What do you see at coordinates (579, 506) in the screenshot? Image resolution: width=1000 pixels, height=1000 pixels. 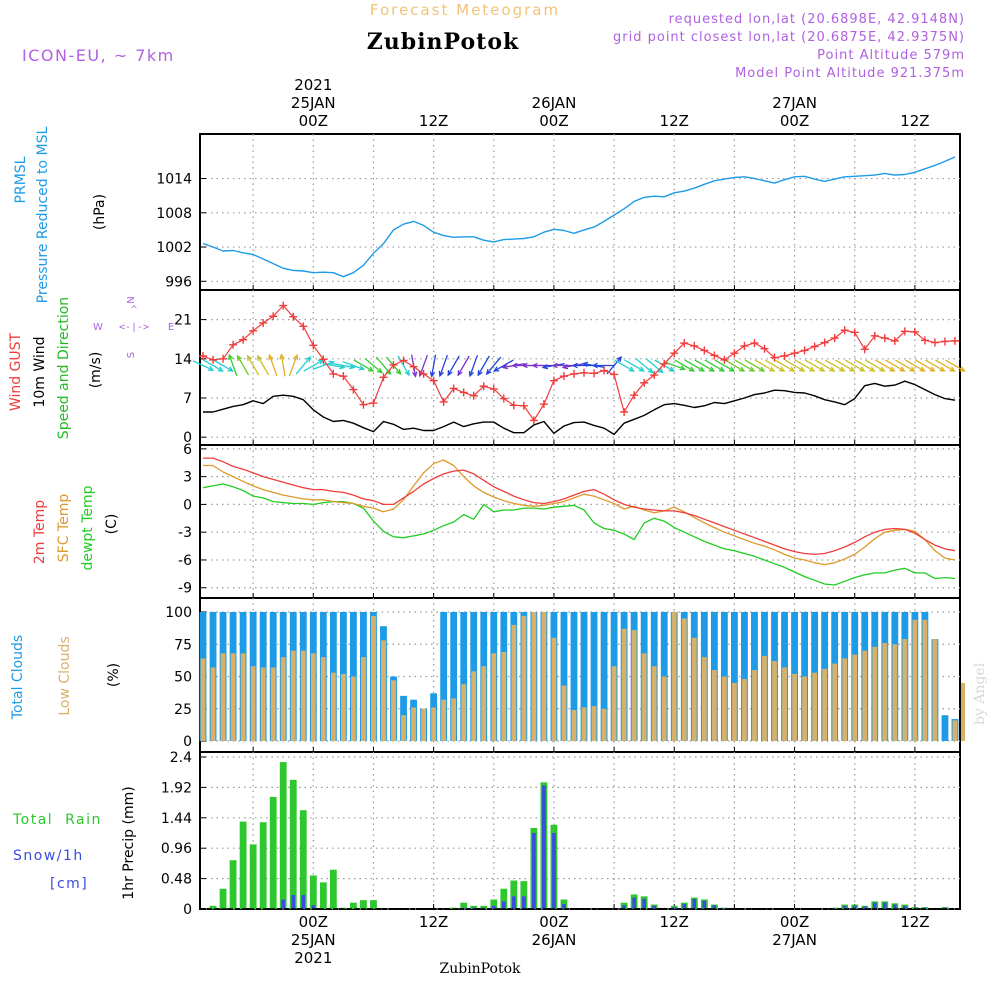 I see `temp-2m-line` at bounding box center [579, 506].